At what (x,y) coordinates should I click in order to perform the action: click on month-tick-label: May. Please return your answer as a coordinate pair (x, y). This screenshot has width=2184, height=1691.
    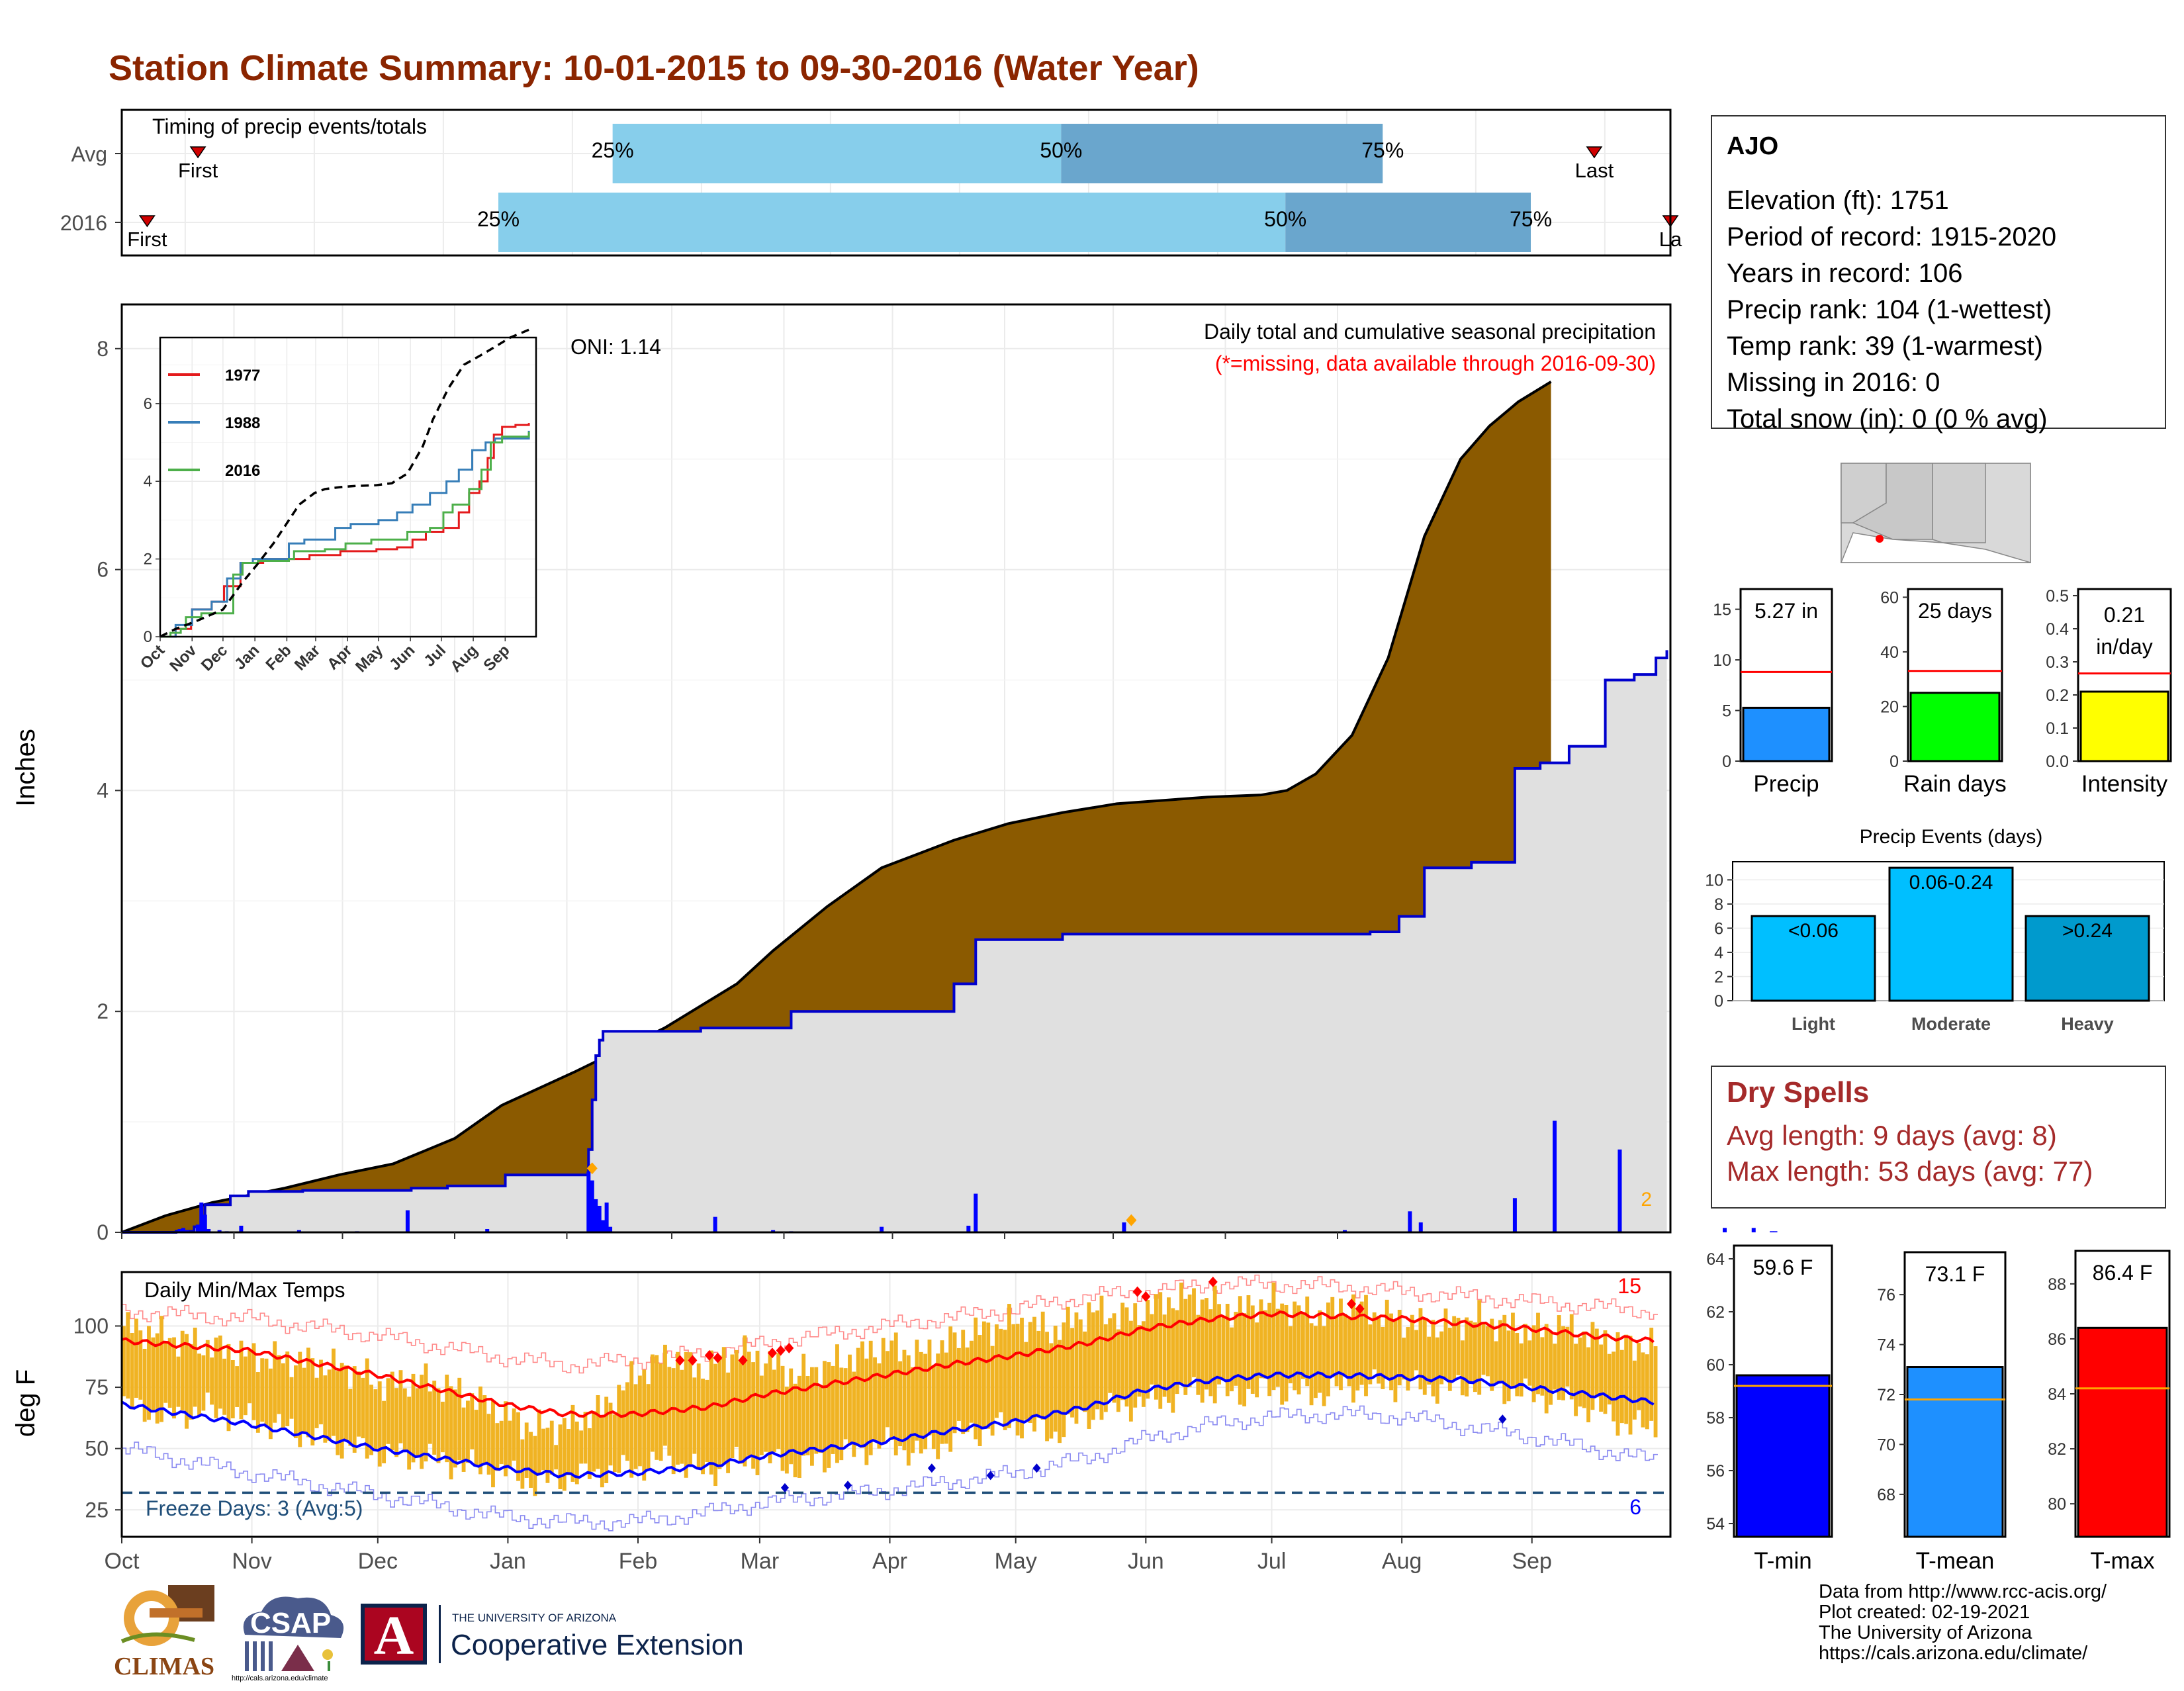
    Looking at the image, I should click on (1016, 1561).